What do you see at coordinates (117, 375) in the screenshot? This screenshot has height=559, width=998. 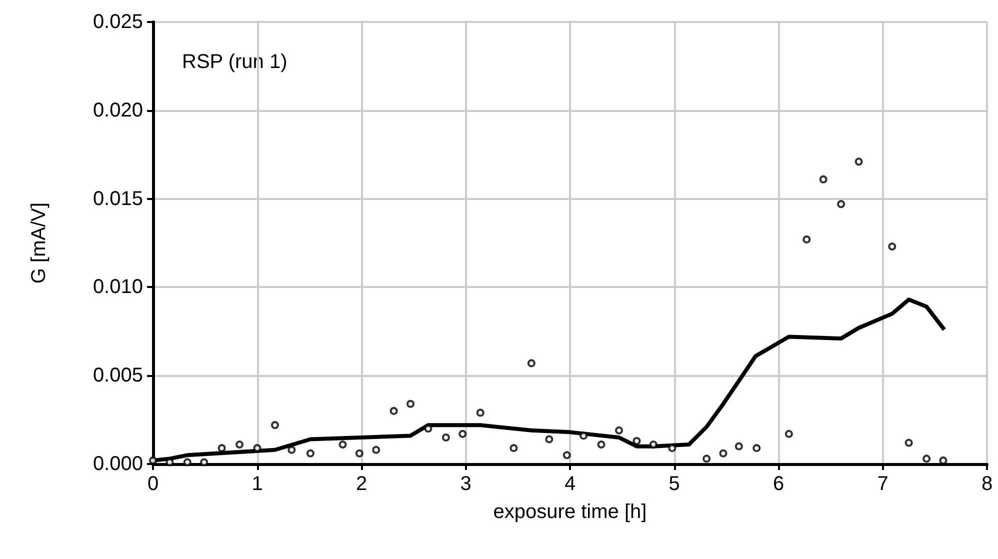 I see `y-tick-label: 0.005` at bounding box center [117, 375].